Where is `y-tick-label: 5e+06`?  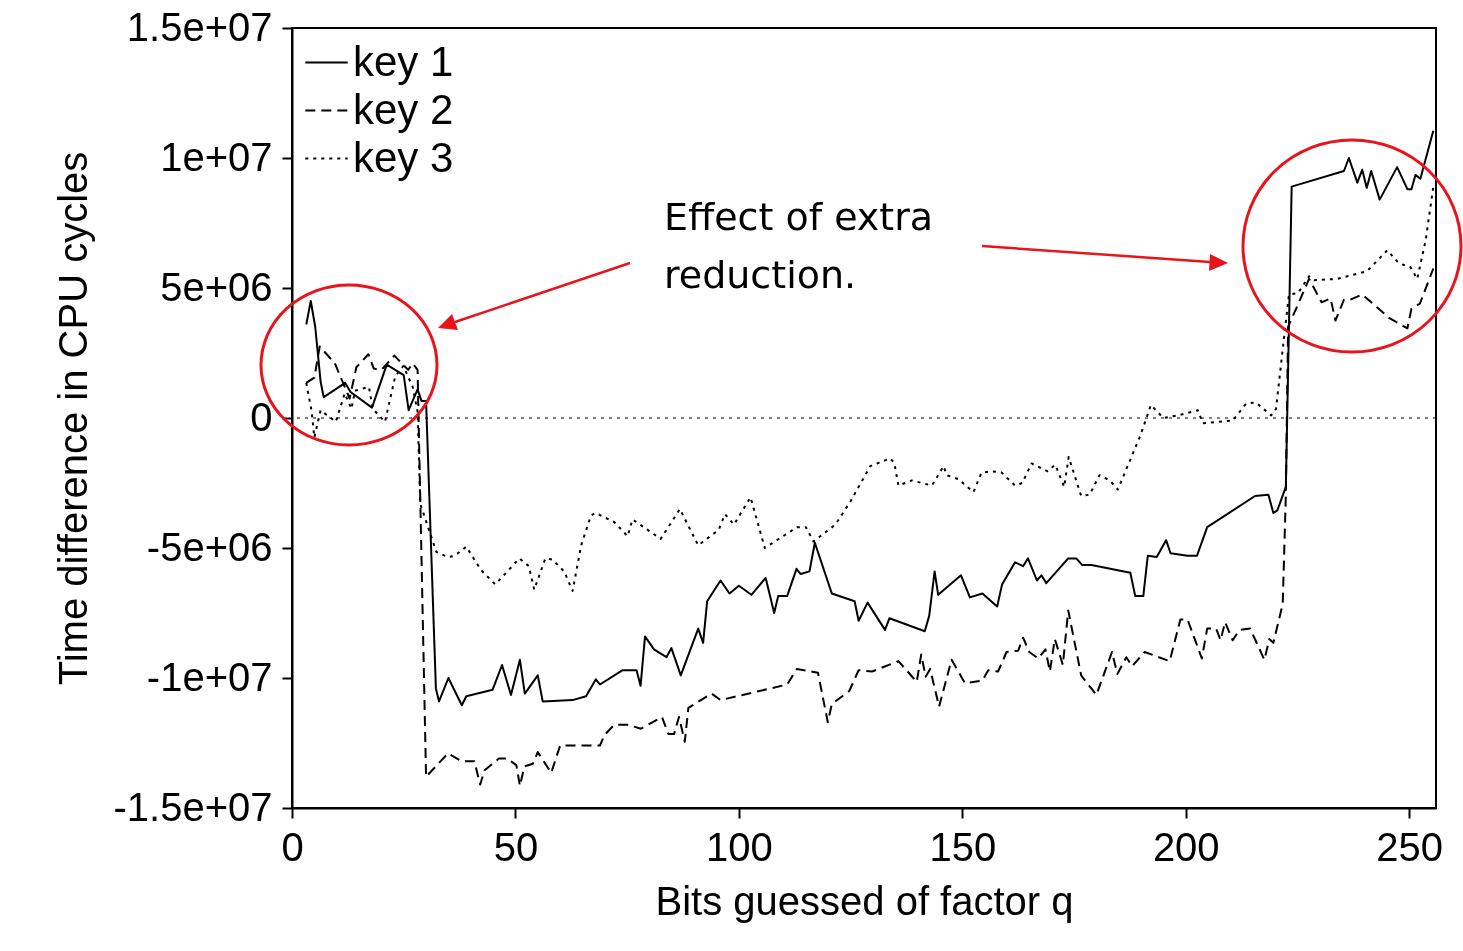 y-tick-label: 5e+06 is located at coordinates (216, 286).